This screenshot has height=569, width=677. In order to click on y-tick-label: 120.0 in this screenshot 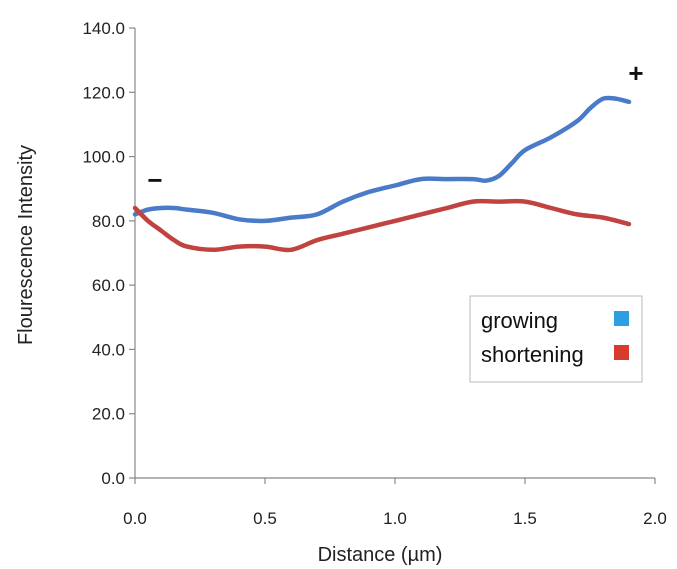, I will do `click(103, 92)`.